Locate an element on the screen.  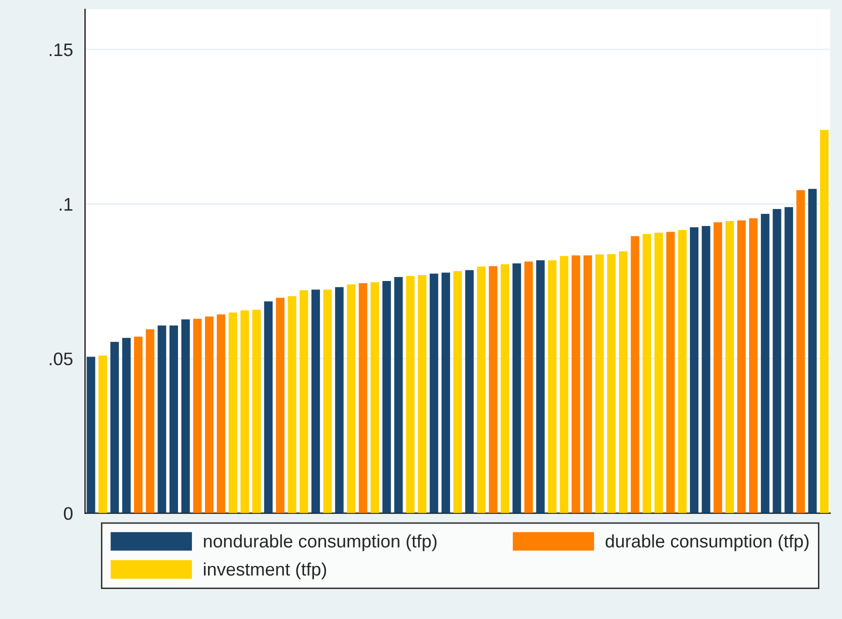
legend-label: nondurable consumption (tfp) is located at coordinates (320, 543).